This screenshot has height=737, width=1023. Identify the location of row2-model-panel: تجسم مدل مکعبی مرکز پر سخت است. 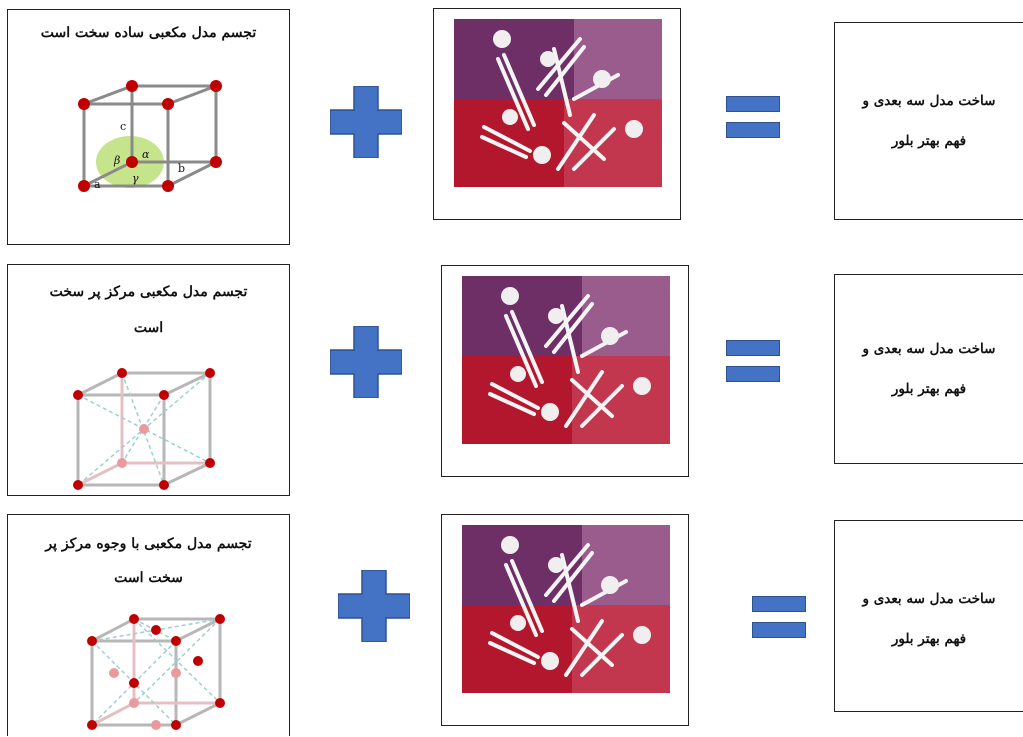
(148, 380).